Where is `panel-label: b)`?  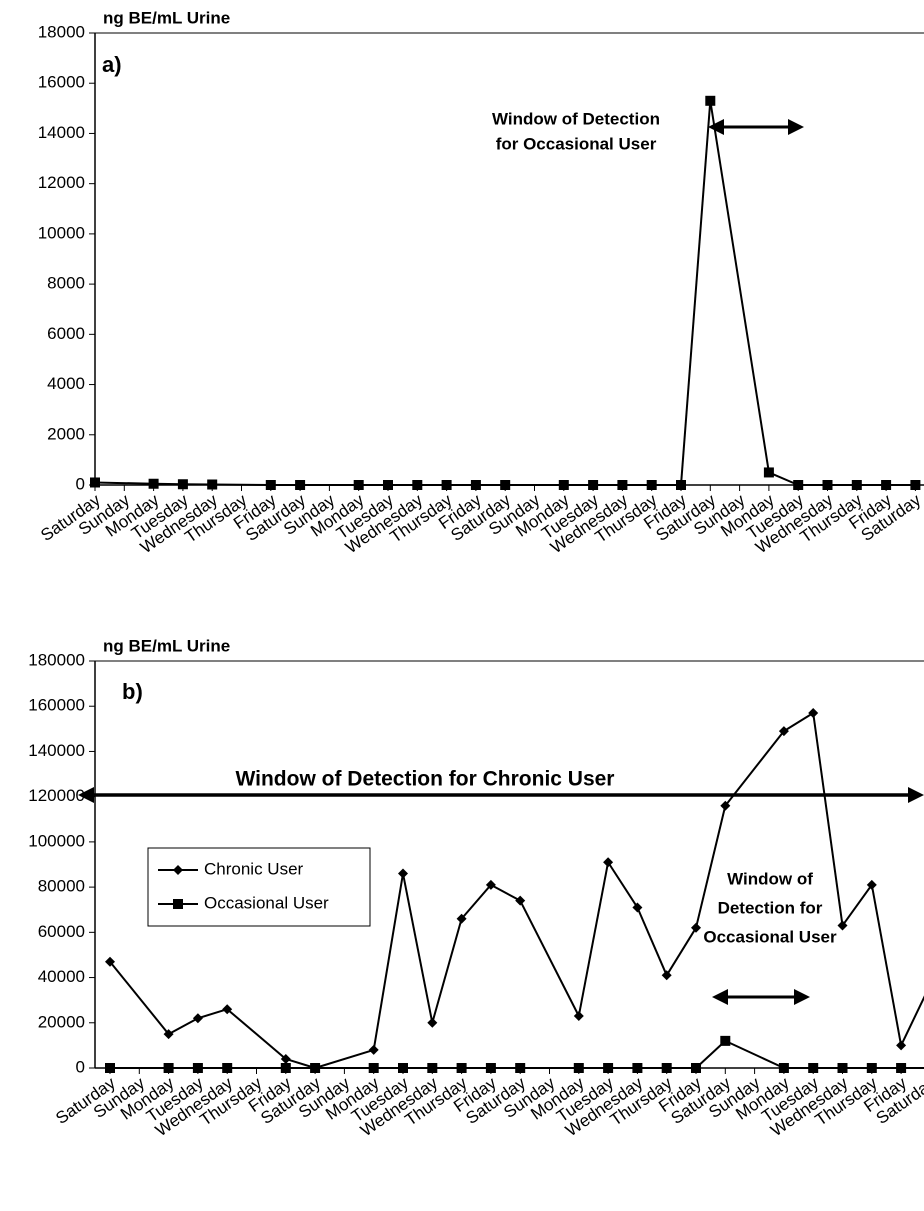 panel-label: b) is located at coordinates (132, 691).